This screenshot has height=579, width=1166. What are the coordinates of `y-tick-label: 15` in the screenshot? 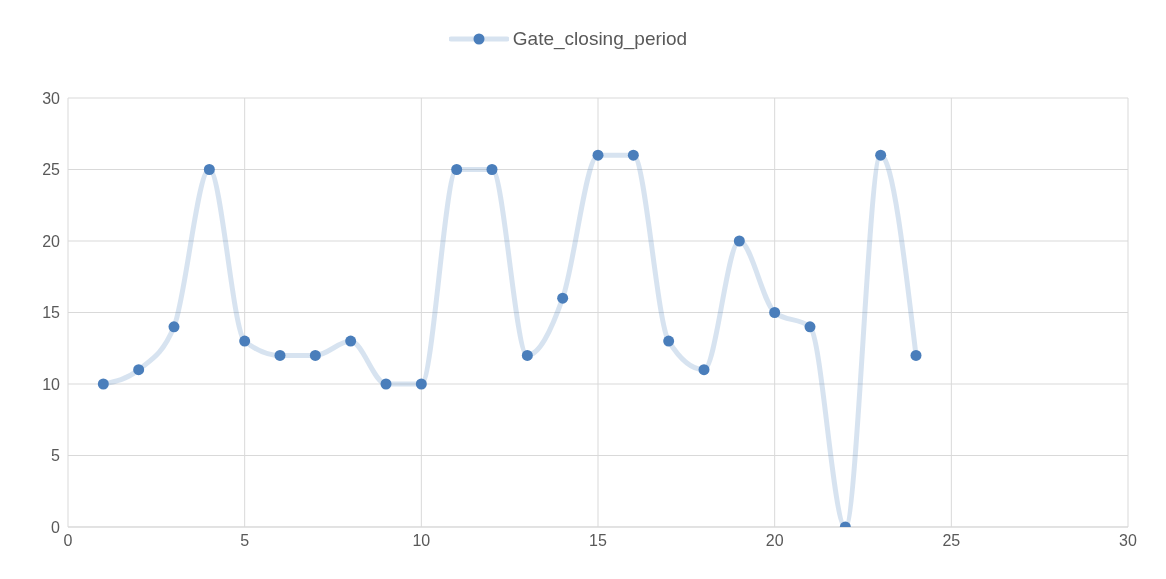 It's located at (51, 313).